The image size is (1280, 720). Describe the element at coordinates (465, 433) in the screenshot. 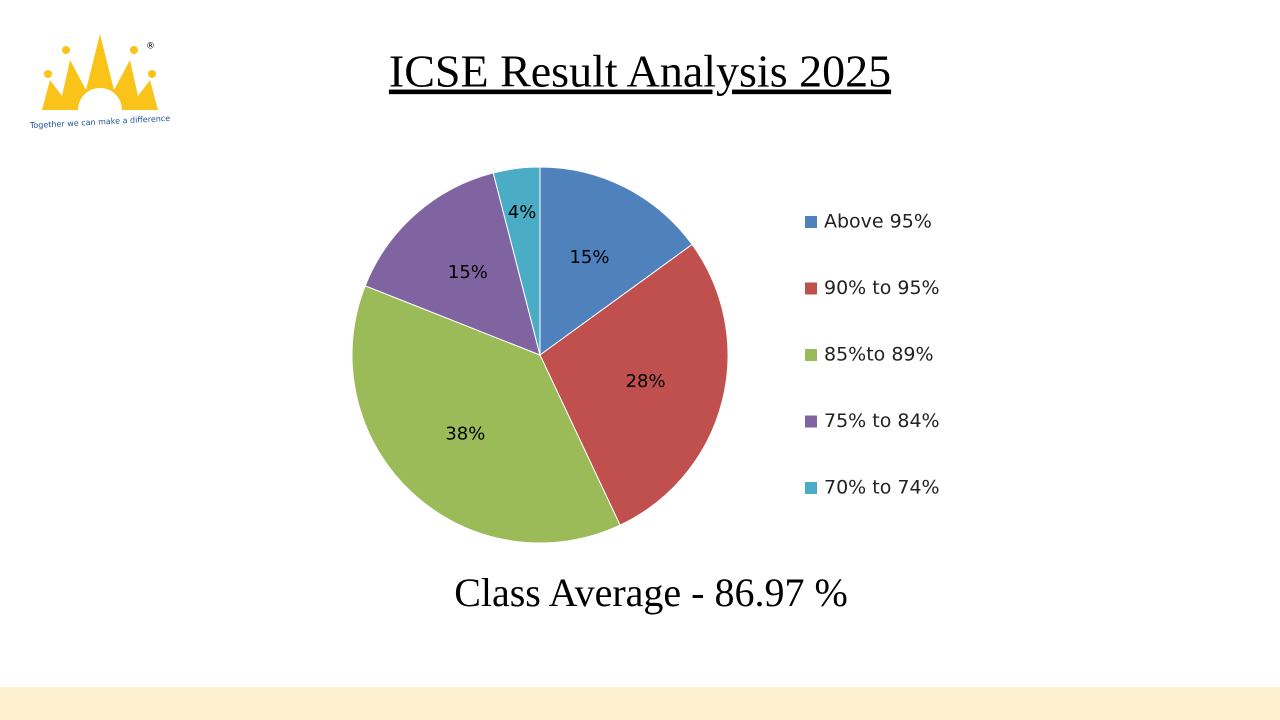

I see `slice-label: 38%` at that location.